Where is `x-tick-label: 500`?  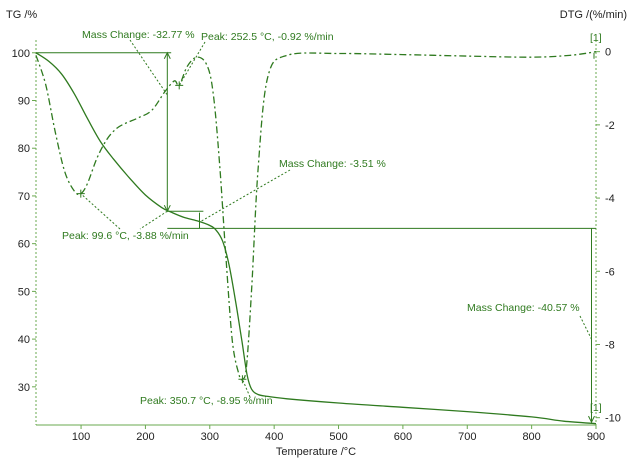 x-tick-label: 500 is located at coordinates (338, 437).